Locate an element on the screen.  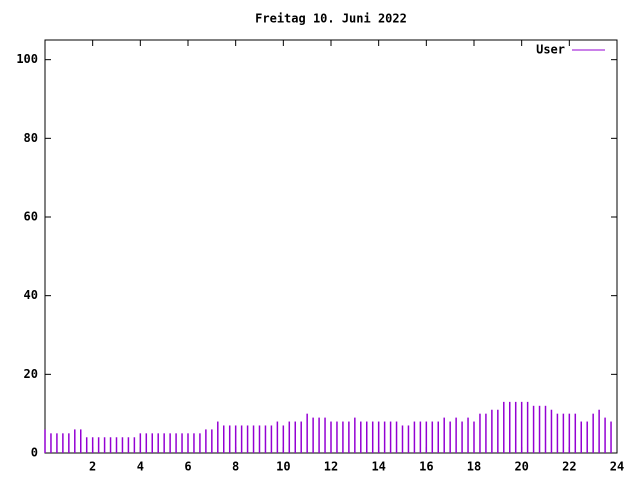
x-tick-label: 16 is located at coordinates (426, 467).